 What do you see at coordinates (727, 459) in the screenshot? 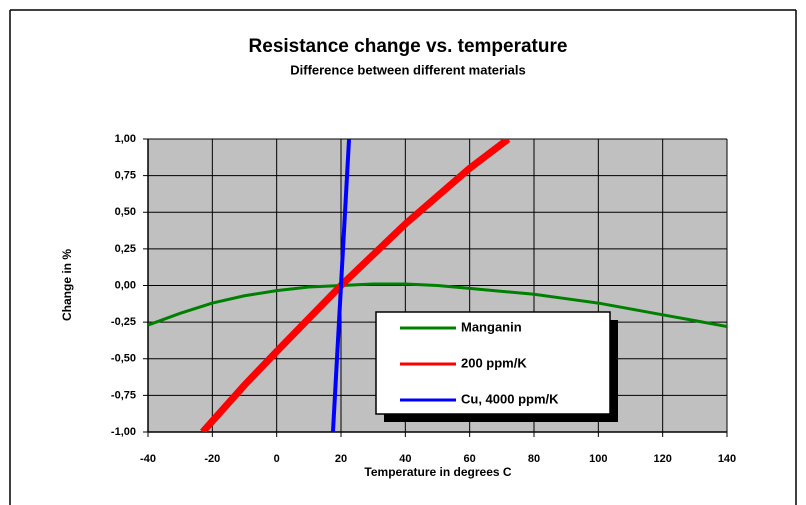
I see `x-tick-label: 140` at bounding box center [727, 459].